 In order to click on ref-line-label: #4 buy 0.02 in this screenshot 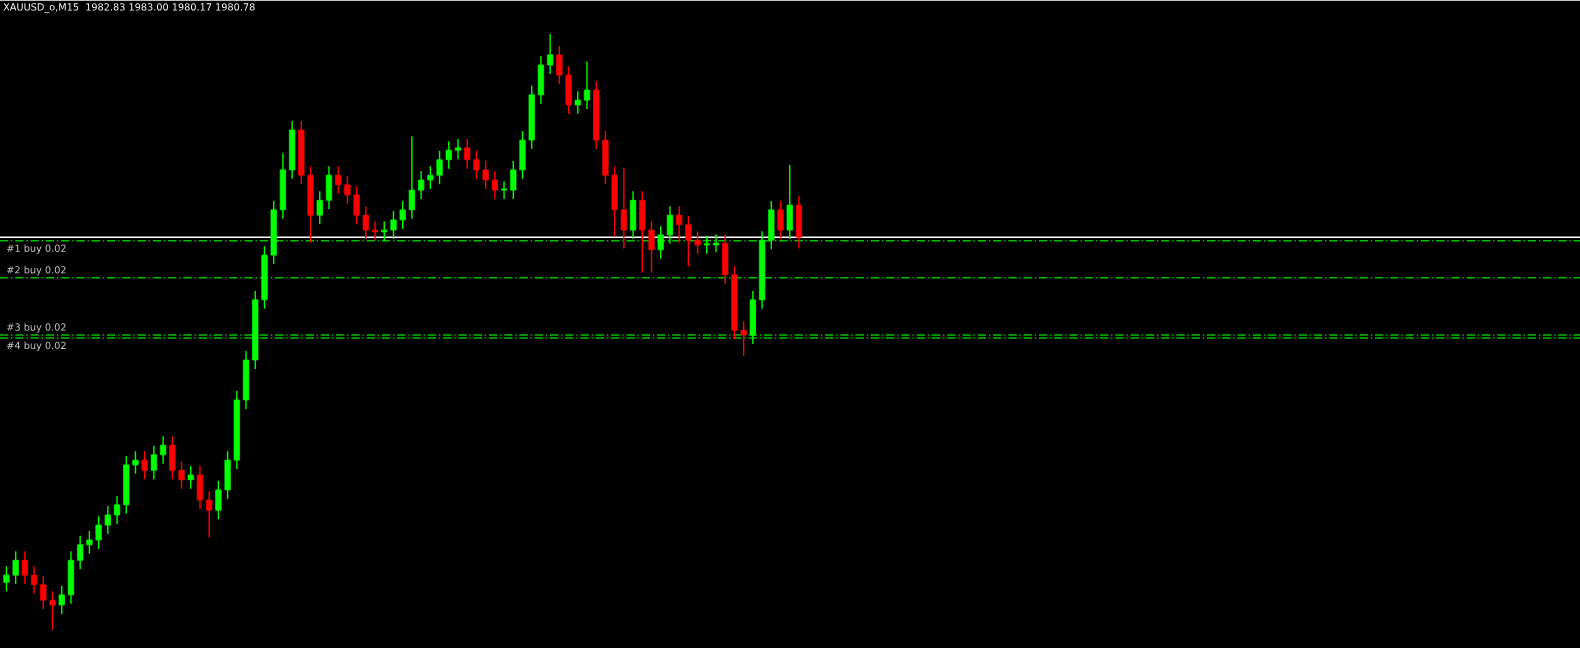, I will do `click(36, 346)`.